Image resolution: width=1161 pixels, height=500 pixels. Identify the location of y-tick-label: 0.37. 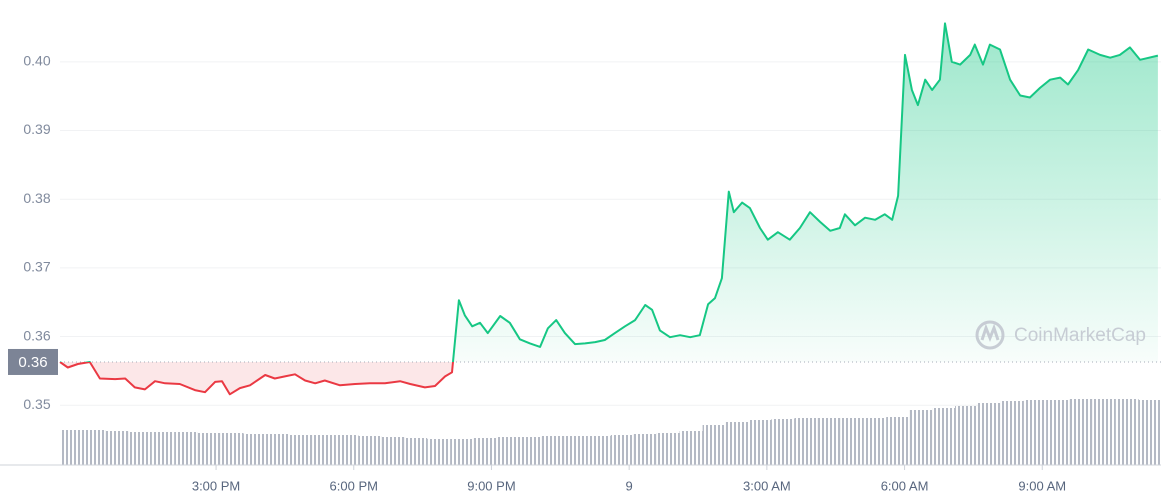
(36, 267).